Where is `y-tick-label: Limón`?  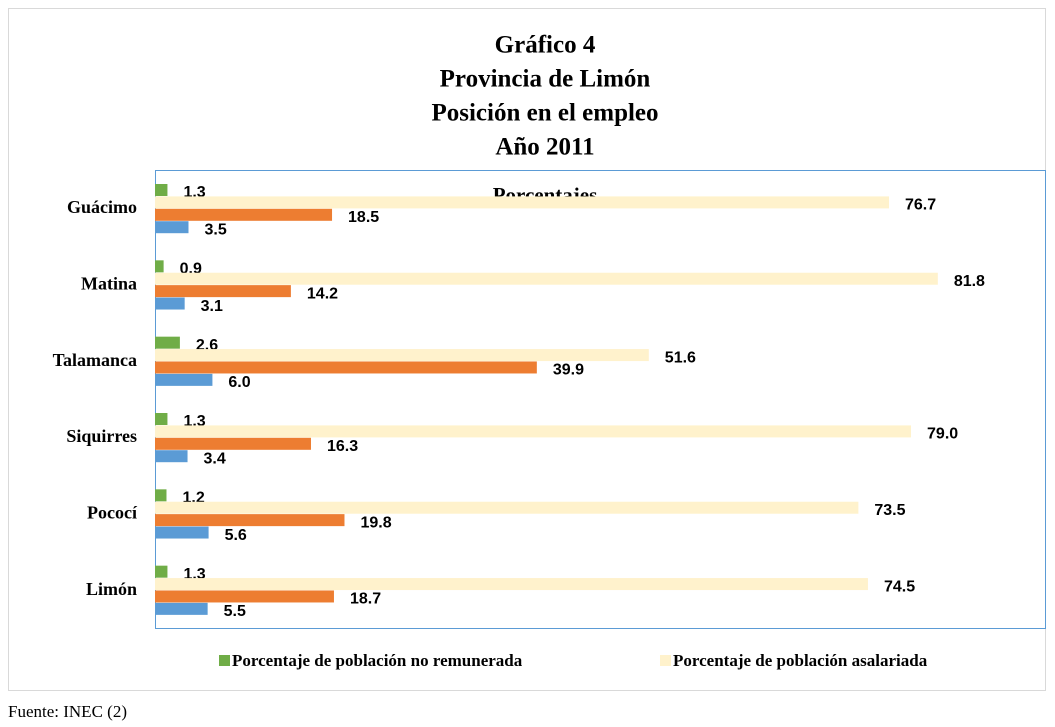 y-tick-label: Limón is located at coordinates (111, 589).